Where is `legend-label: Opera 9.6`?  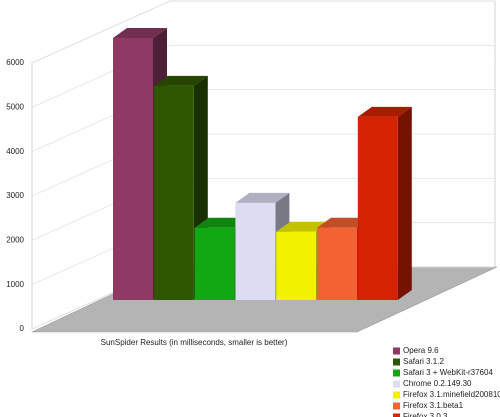
legend-label: Opera 9.6 is located at coordinates (421, 350).